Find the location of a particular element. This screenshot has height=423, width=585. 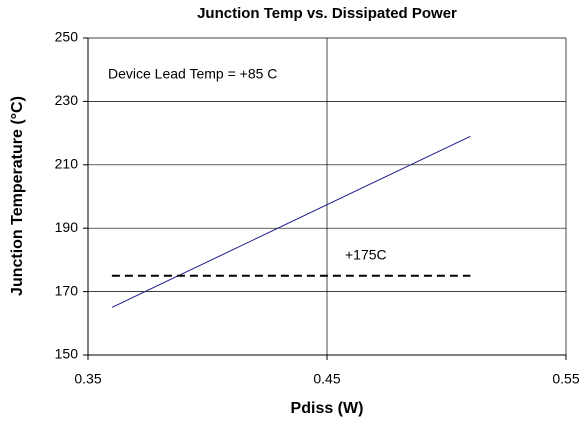

y-tick-label: 170 is located at coordinates (67, 290).